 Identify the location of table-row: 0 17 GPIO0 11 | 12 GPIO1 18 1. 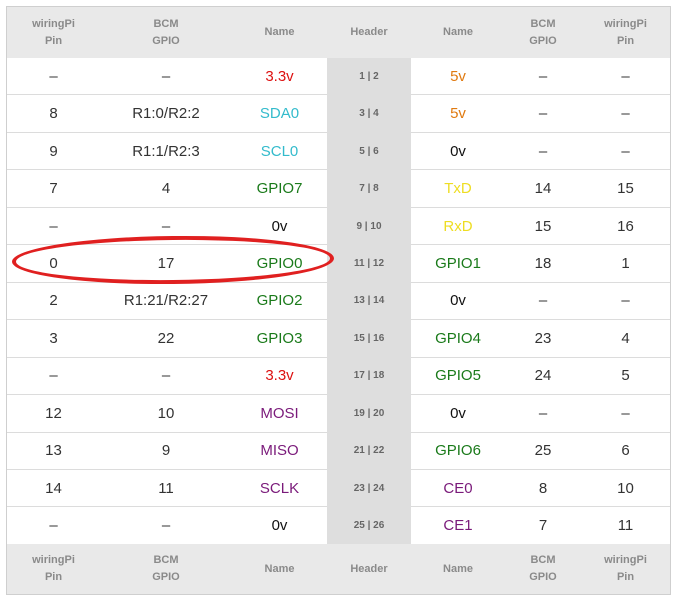
(338, 263).